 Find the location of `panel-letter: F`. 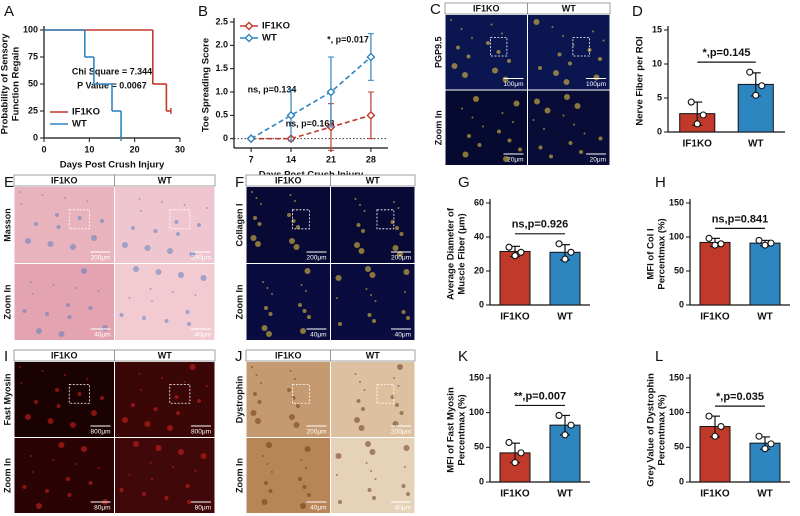

panel-letter: F is located at coordinates (239, 182).